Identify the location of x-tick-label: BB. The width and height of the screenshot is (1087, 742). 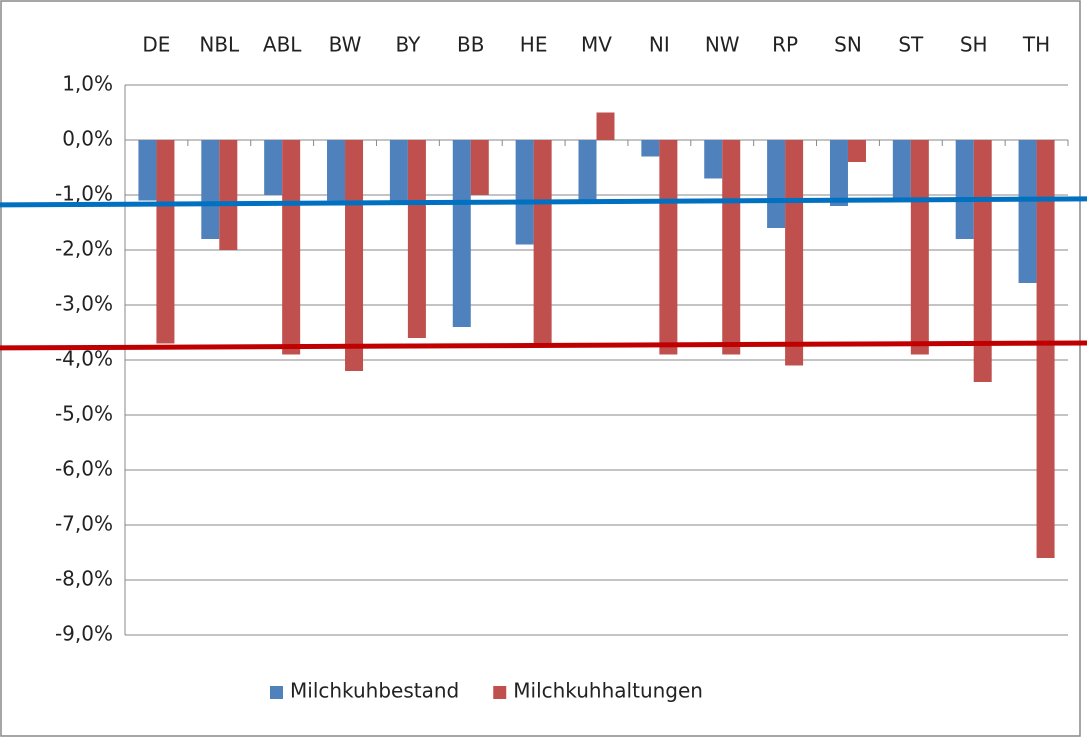
(470, 45).